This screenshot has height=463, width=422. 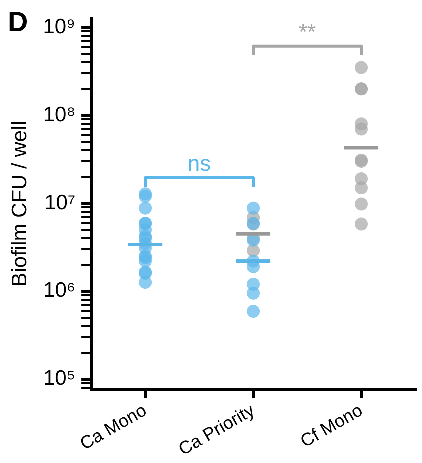 What do you see at coordinates (200, 163) in the screenshot?
I see `annotation: ns` at bounding box center [200, 163].